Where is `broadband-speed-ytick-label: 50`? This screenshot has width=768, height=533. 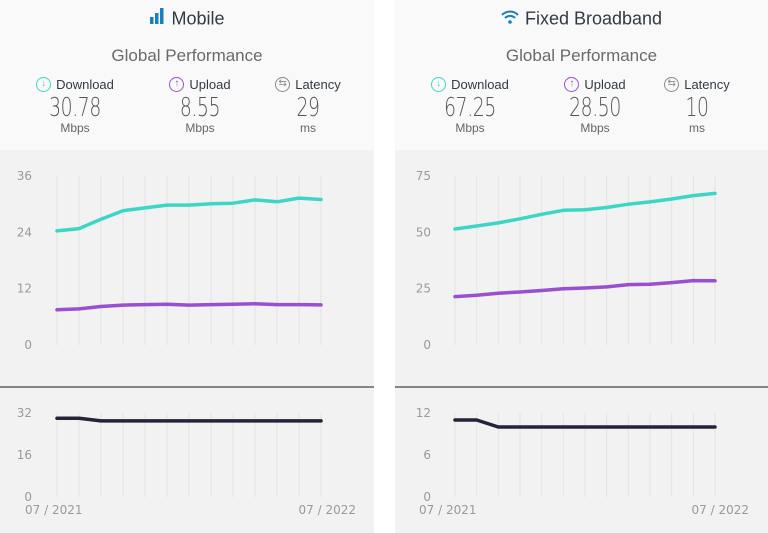 broadband-speed-ytick-label: 50 is located at coordinates (423, 232).